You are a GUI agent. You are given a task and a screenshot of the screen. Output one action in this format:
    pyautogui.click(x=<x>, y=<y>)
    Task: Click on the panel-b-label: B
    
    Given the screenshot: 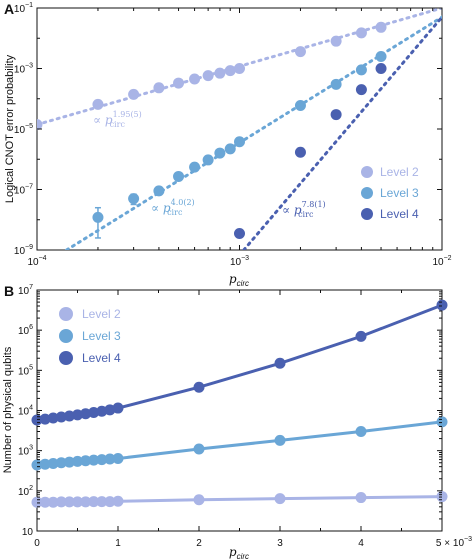 What is the action you would take?
    pyautogui.click(x=9, y=291)
    